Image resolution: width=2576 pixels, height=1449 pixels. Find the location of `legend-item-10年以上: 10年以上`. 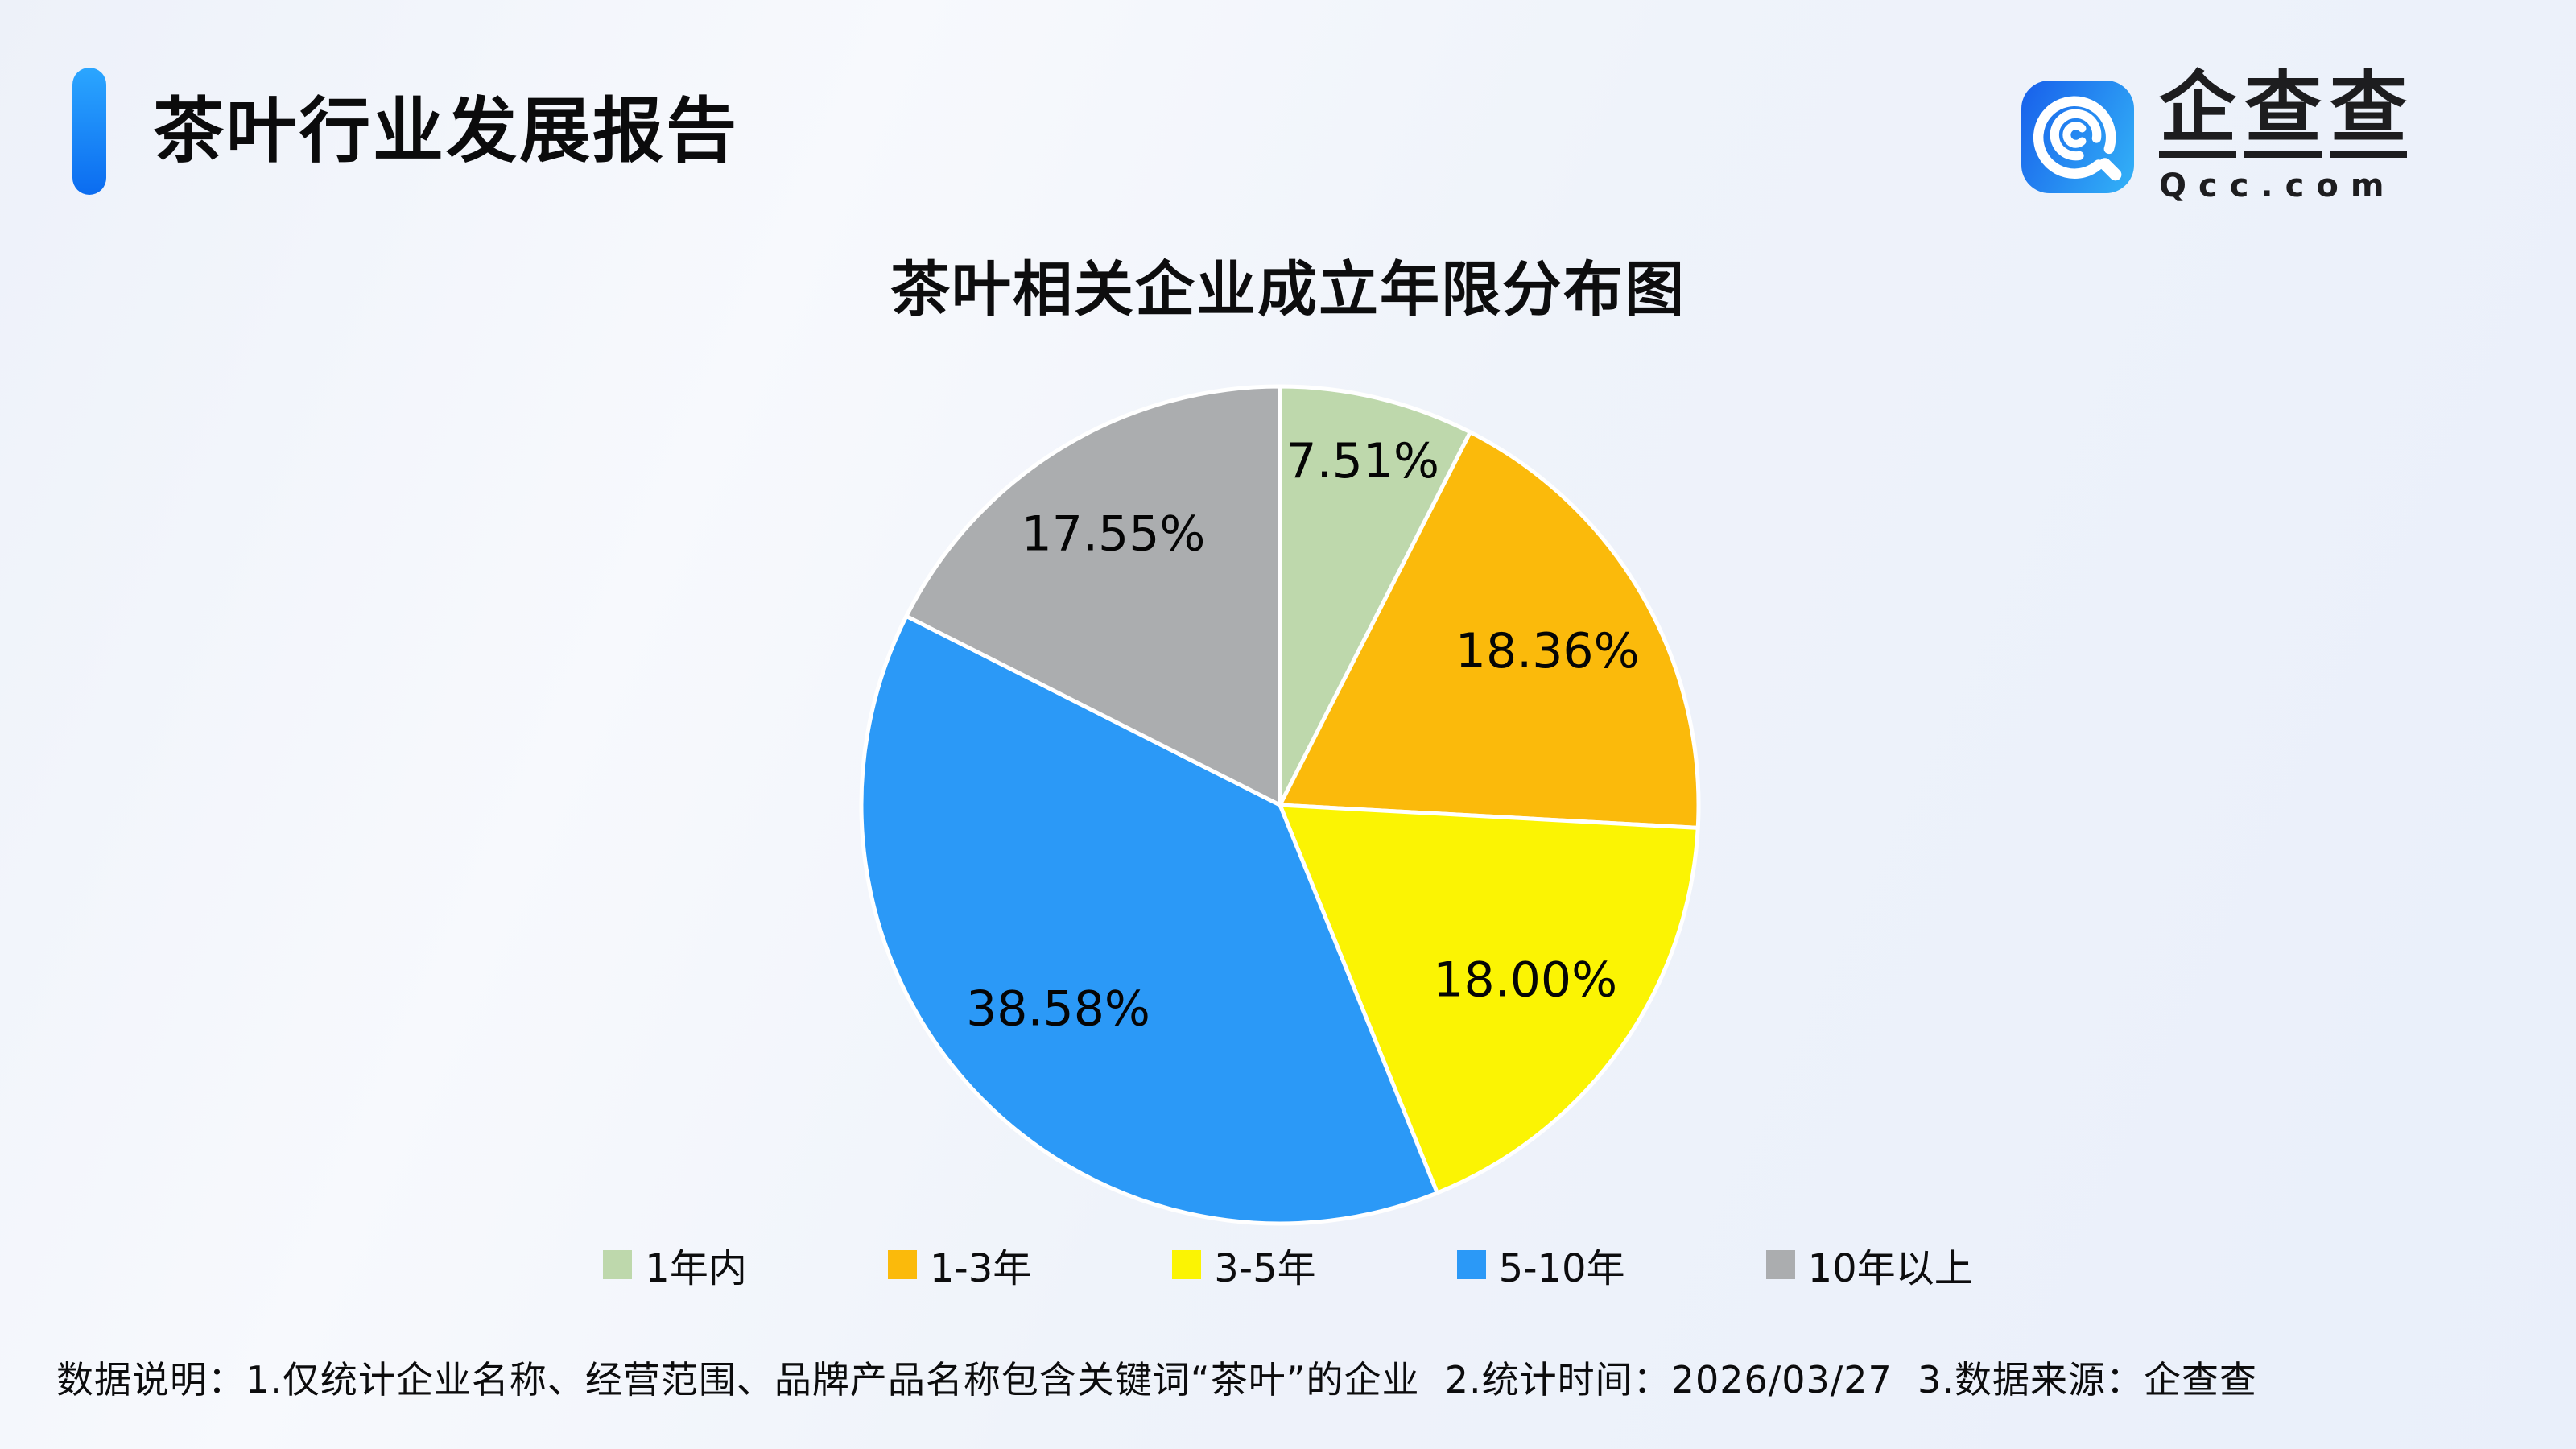

legend-item-10年以上: 10年以上 is located at coordinates (1869, 1264).